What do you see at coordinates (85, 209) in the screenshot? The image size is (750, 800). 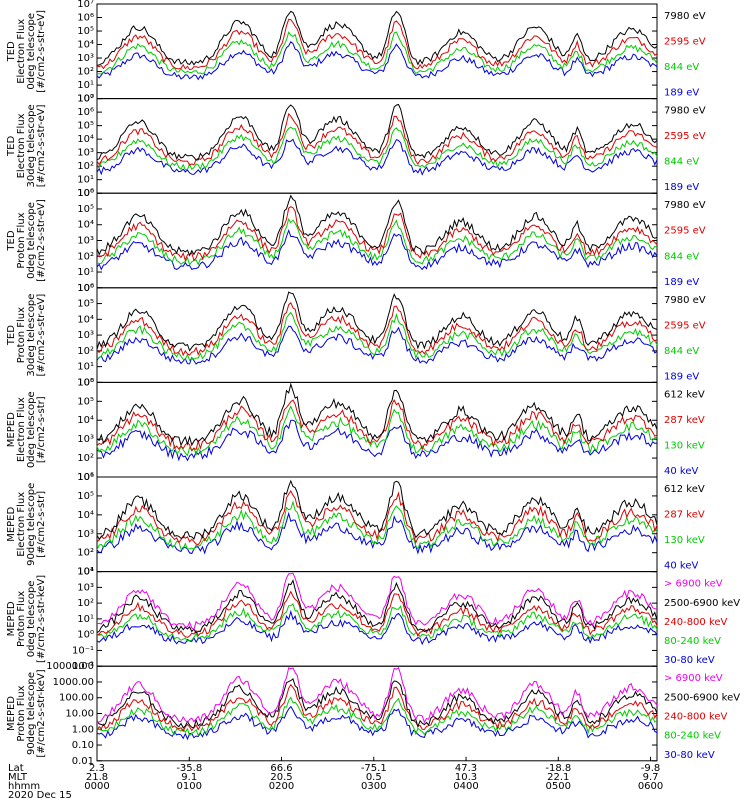 I see `panel-2-ytick-label-5: 10⁵` at bounding box center [85, 209].